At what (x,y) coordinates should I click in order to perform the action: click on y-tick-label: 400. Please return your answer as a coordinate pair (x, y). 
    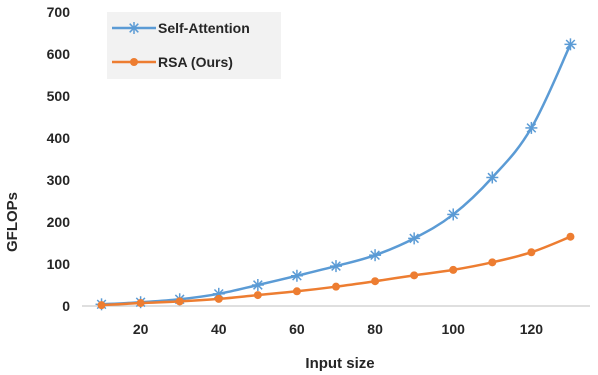
    Looking at the image, I should click on (59, 138).